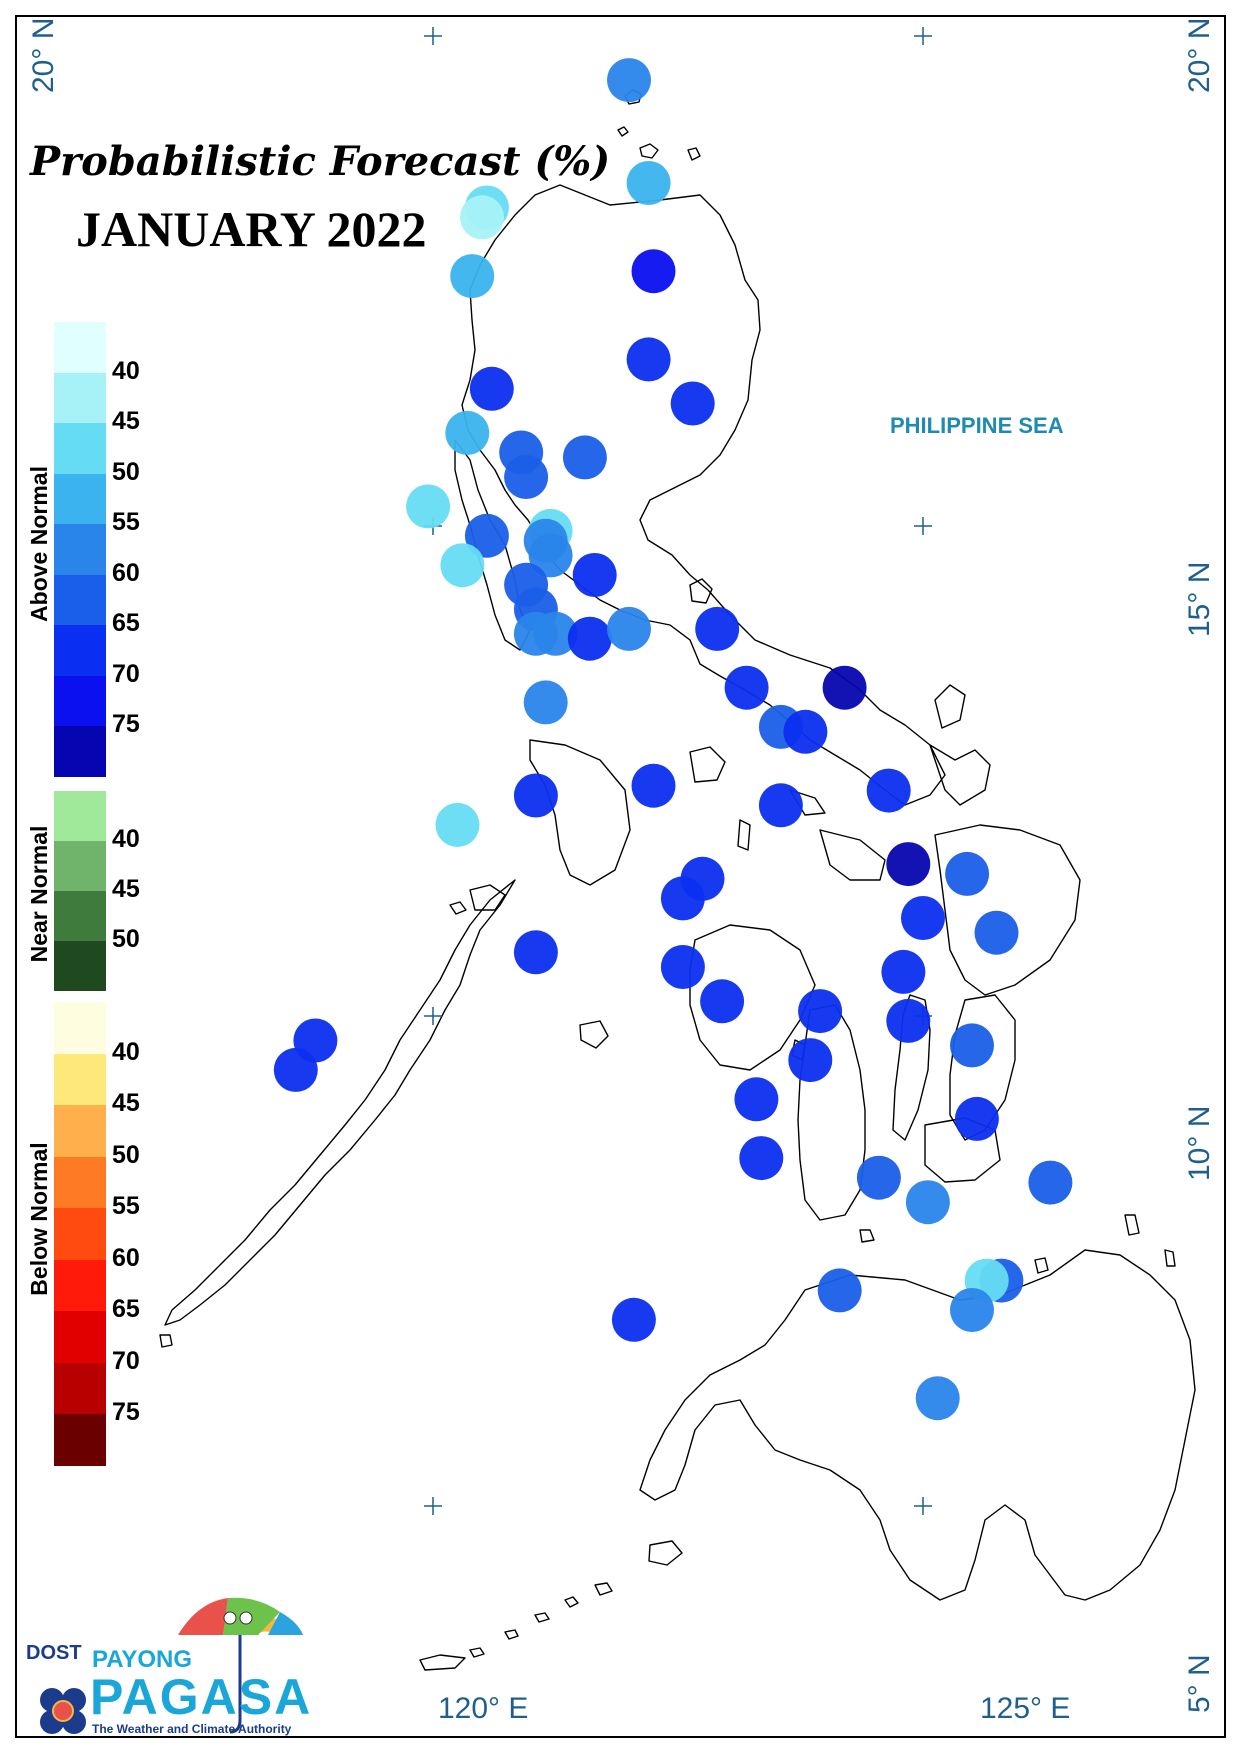  What do you see at coordinates (1199, 1683) in the screenshot?
I see `lat-5-label: 5° N` at bounding box center [1199, 1683].